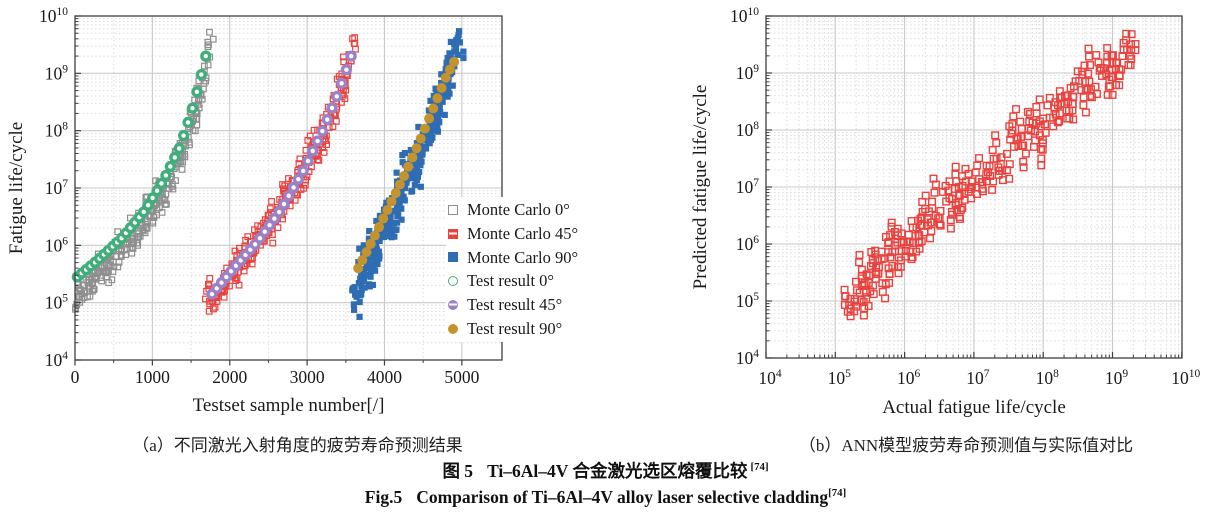 The image size is (1211, 526). I want to click on figure-caption-en-ref: [74], so click(837, 493).